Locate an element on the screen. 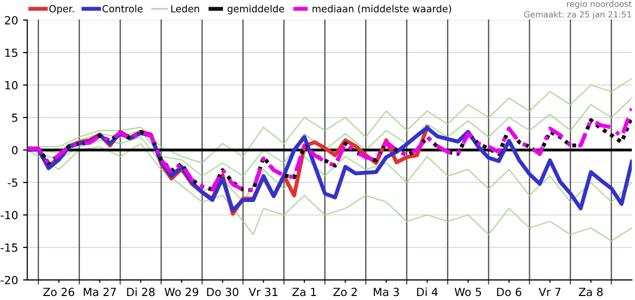  y-tick-label: -20 is located at coordinates (9, 280).